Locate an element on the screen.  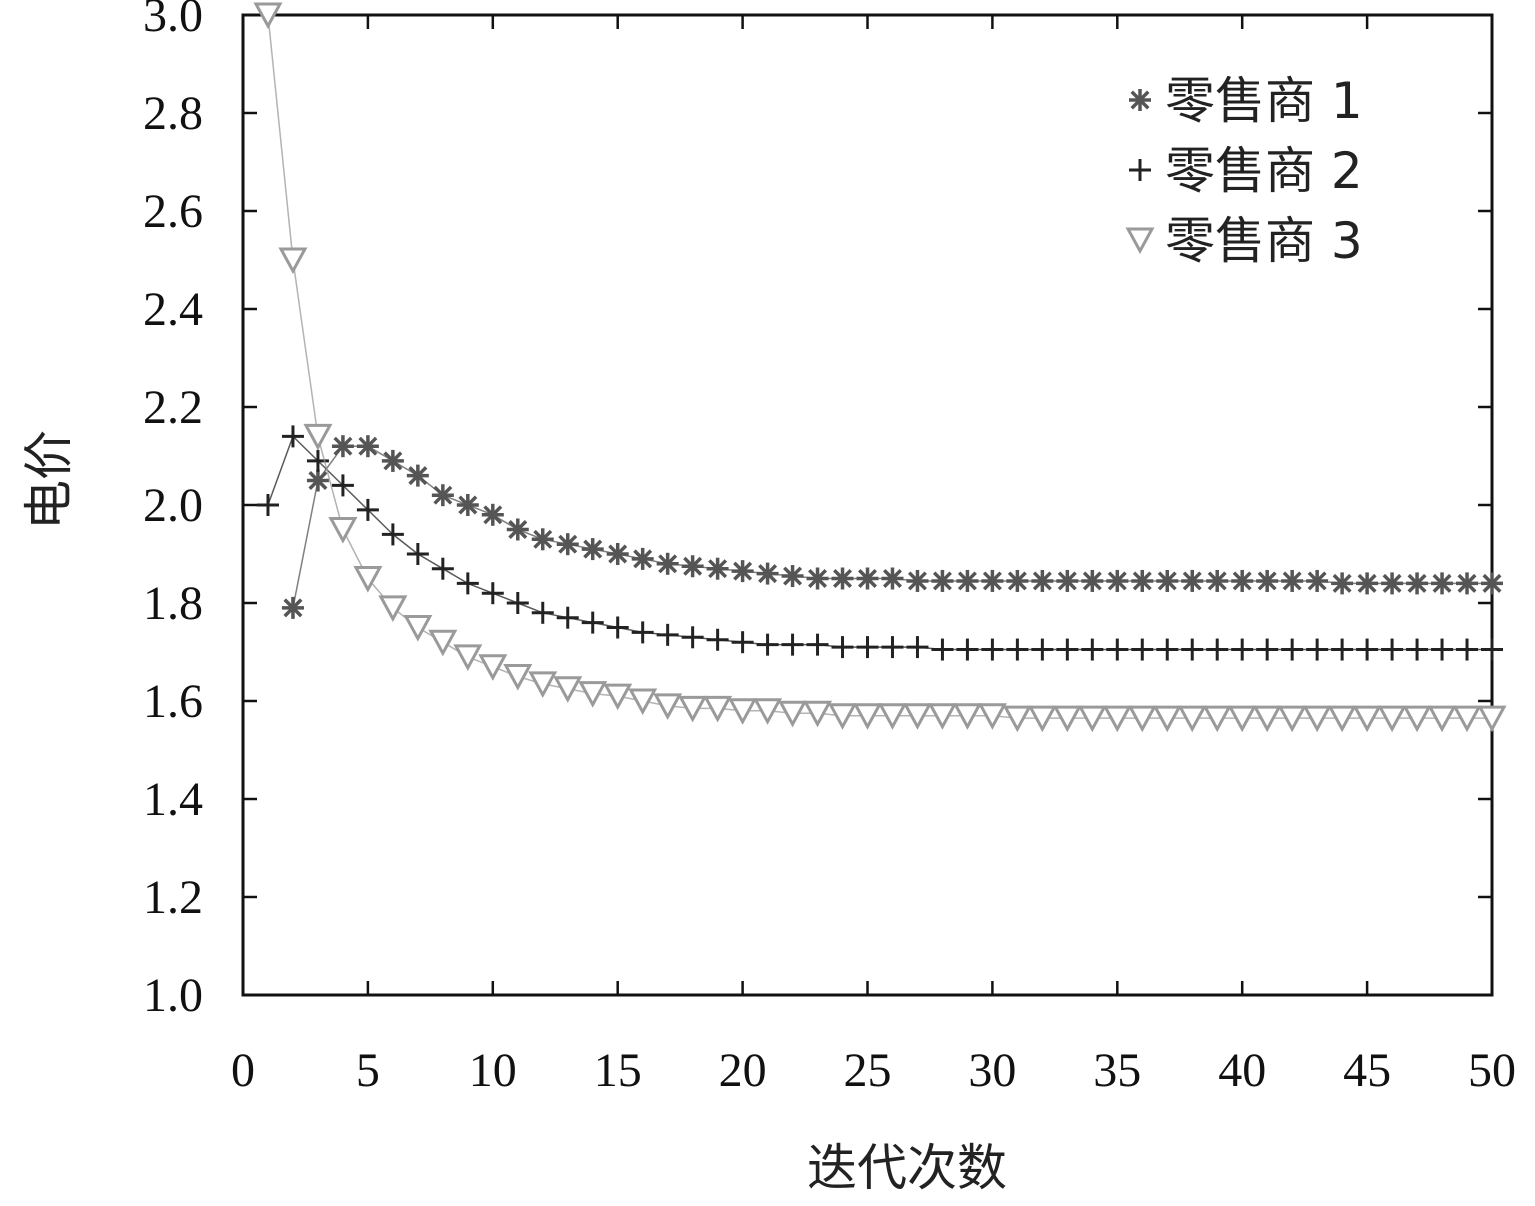
legend: 零售商 1 零售商 2 零售商 3 is located at coordinates (1244, 171).